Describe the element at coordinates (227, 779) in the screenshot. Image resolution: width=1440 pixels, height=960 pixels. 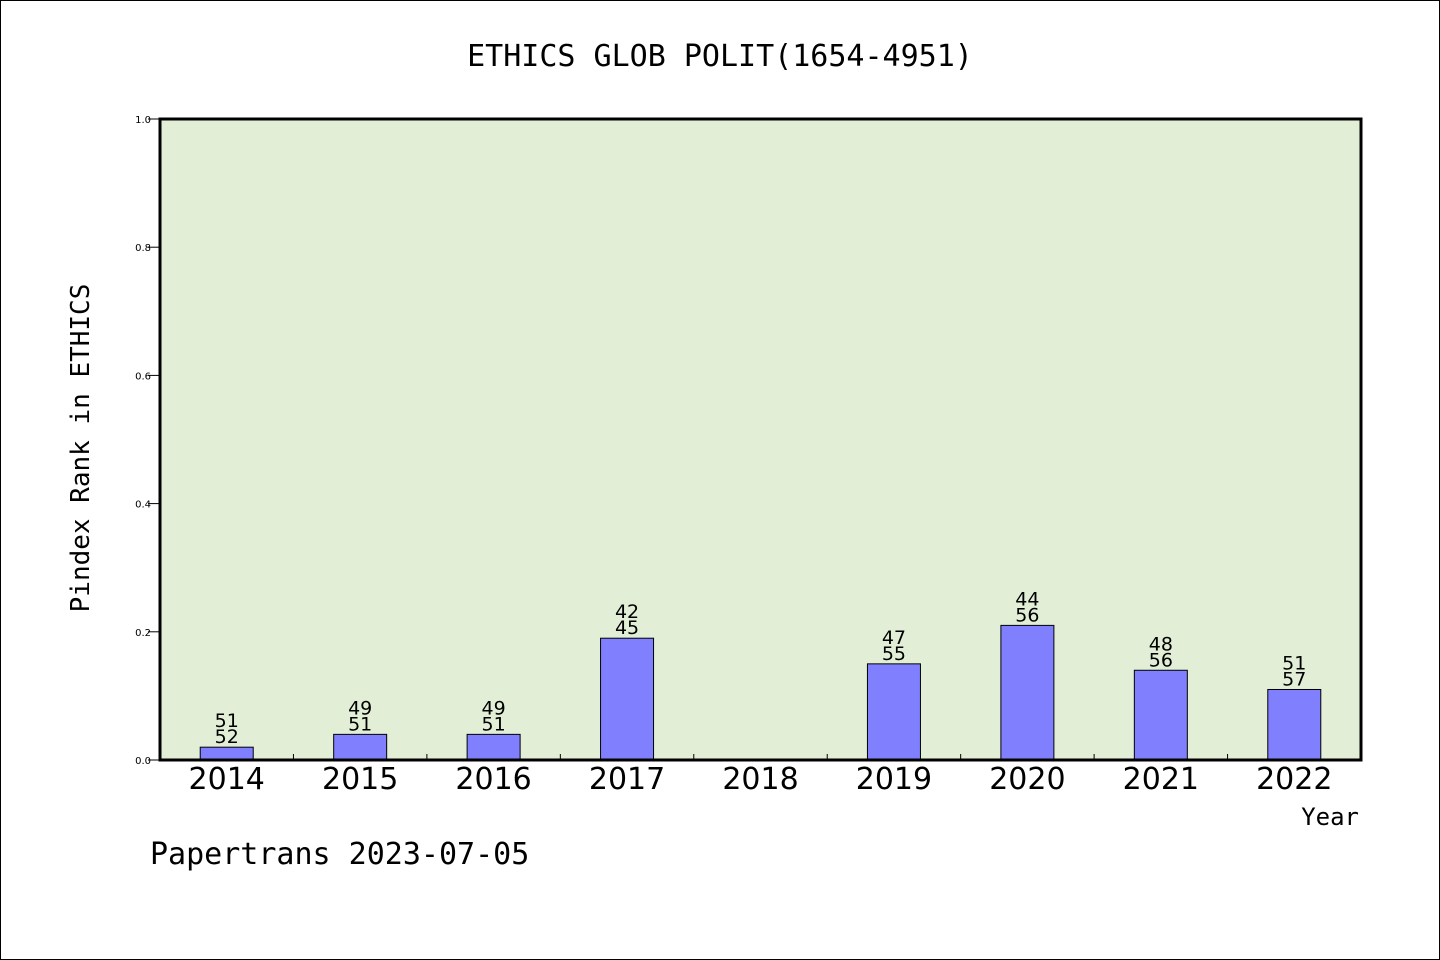
I see `x-tick-label: 2014` at that location.